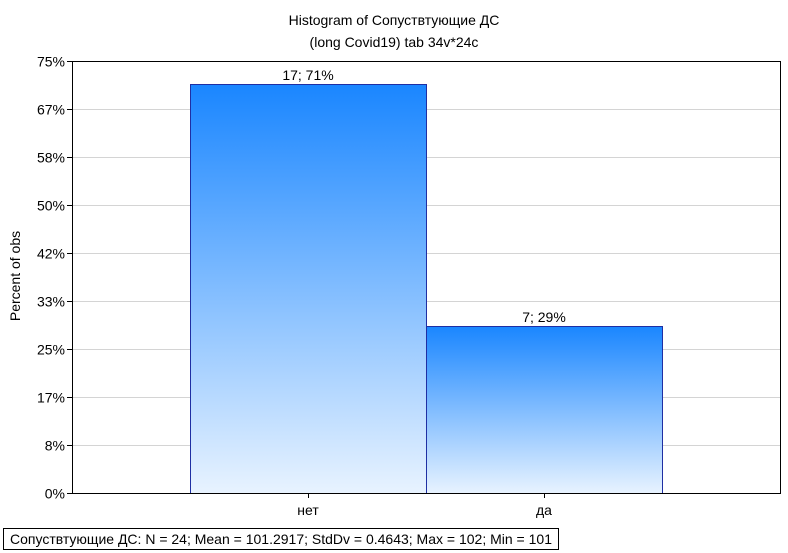 This screenshot has height=553, width=788. Describe the element at coordinates (51, 62) in the screenshot. I see `y-tick-label: 75%` at that location.